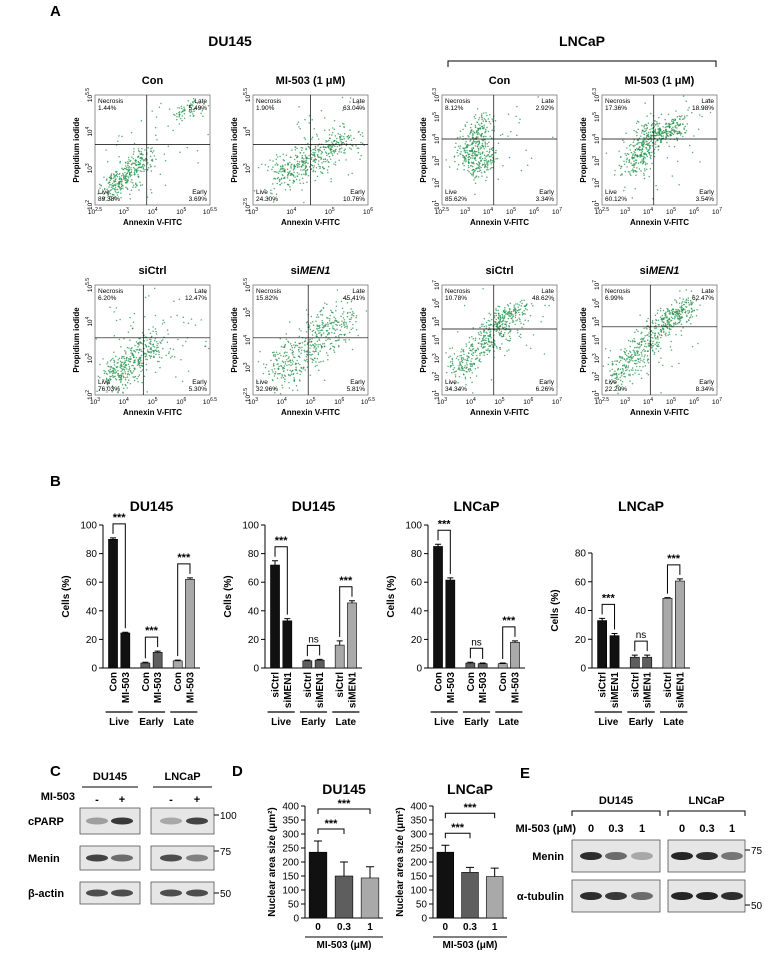 The width and height of the screenshot is (784, 972). I want to click on y-axis-label: Nuclear area size (μm²), so click(272, 862).